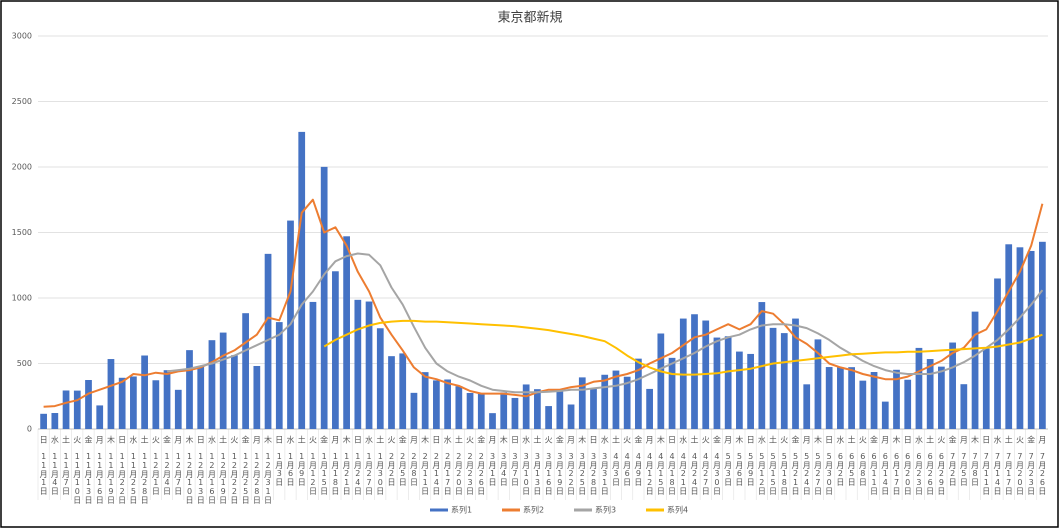  What do you see at coordinates (22, 298) in the screenshot?
I see `y-tick-label: 1000` at bounding box center [22, 298].